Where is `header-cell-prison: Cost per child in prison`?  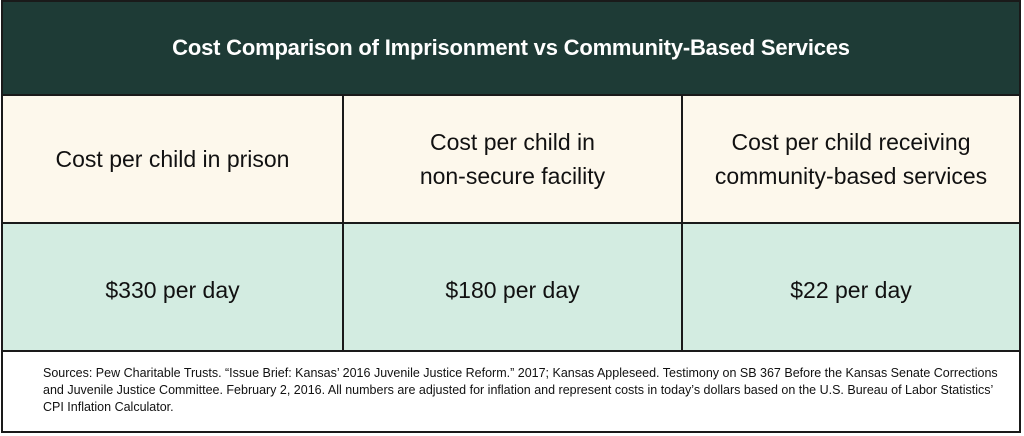 header-cell-prison: Cost per child in prison is located at coordinates (172, 159).